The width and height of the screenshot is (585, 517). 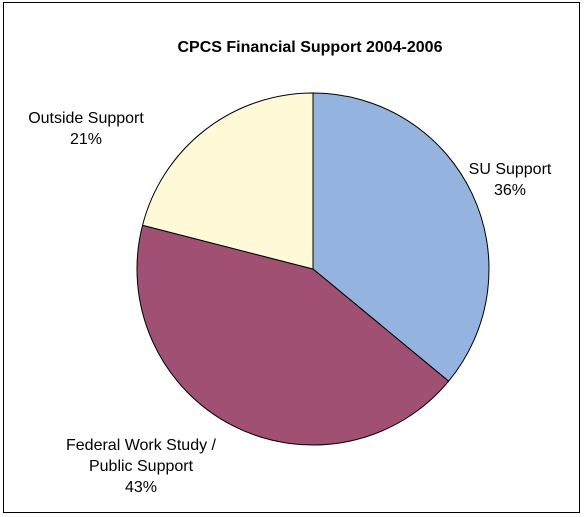 What do you see at coordinates (86, 118) in the screenshot?
I see `slice-name-line: Outside Support` at bounding box center [86, 118].